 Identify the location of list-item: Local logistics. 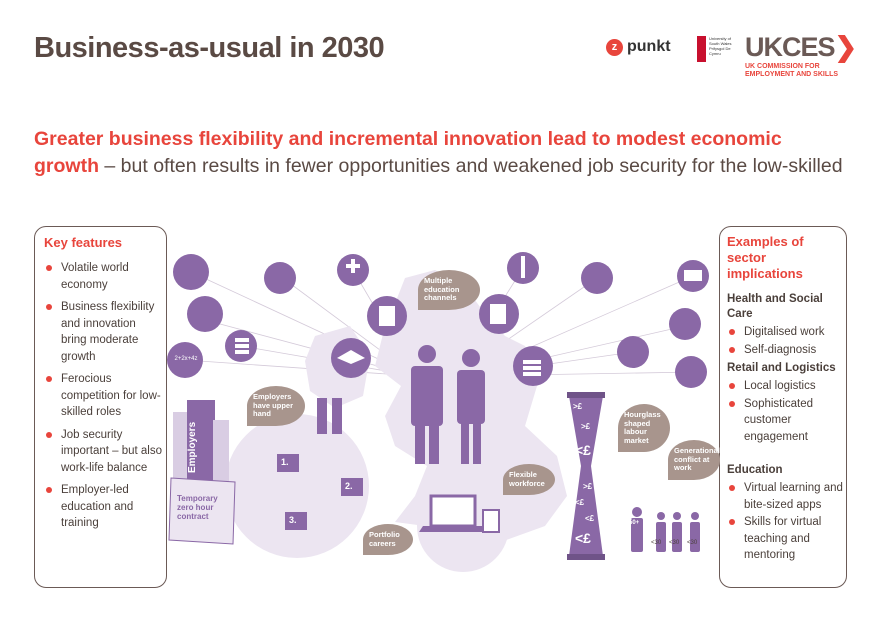
(785, 386).